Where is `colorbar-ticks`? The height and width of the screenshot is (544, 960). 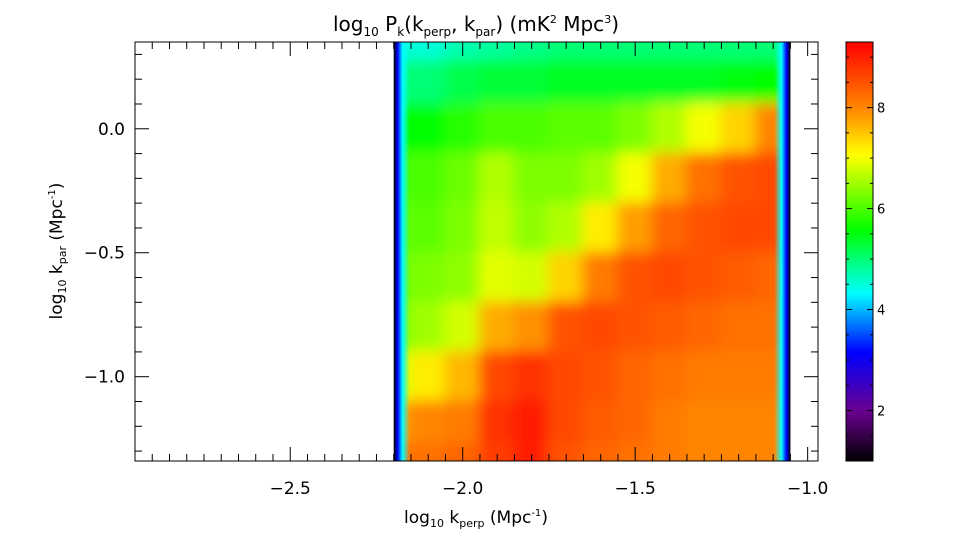
colorbar-ticks is located at coordinates (859, 246).